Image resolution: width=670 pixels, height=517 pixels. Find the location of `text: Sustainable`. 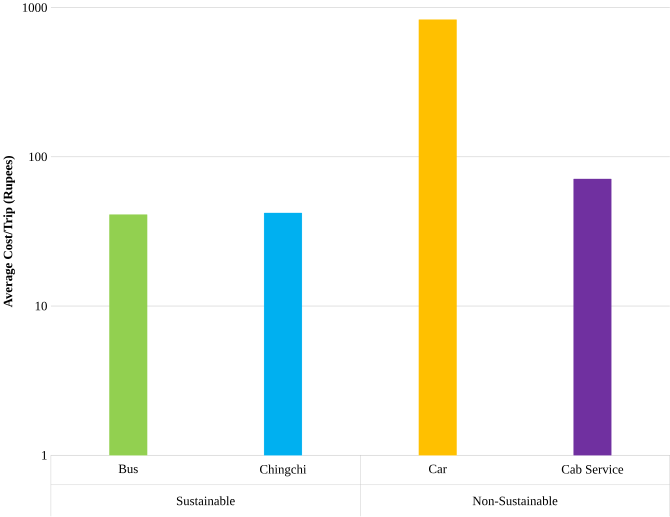

text: Sustainable is located at coordinates (205, 501).